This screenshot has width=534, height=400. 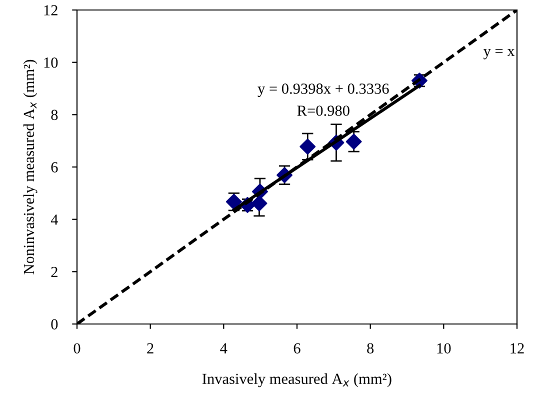 I want to click on y-axis-title: Noninvasively measured A$_{x}$ (mm²), so click(x=30, y=167).